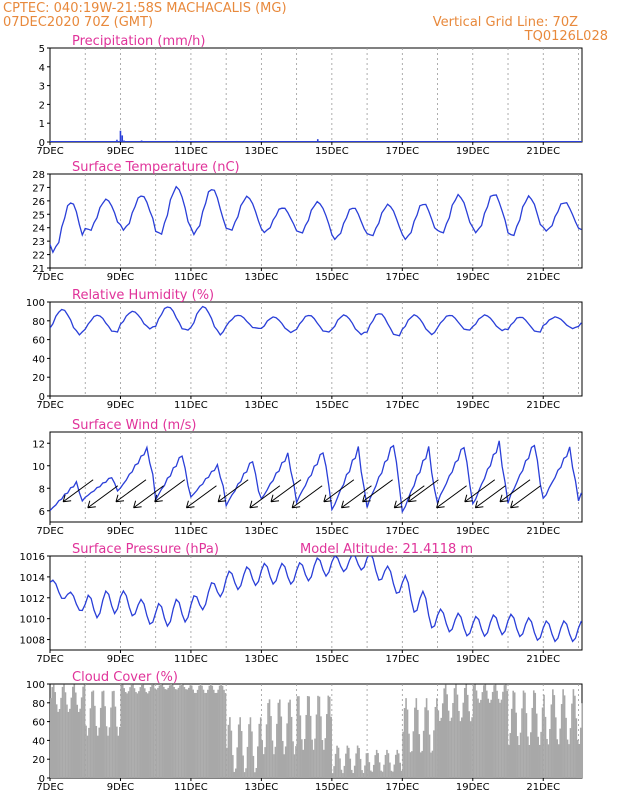 This screenshot has width=618, height=800. What do you see at coordinates (125, 677) in the screenshot?
I see `panel-title: Cloud Cover (%)` at bounding box center [125, 677].